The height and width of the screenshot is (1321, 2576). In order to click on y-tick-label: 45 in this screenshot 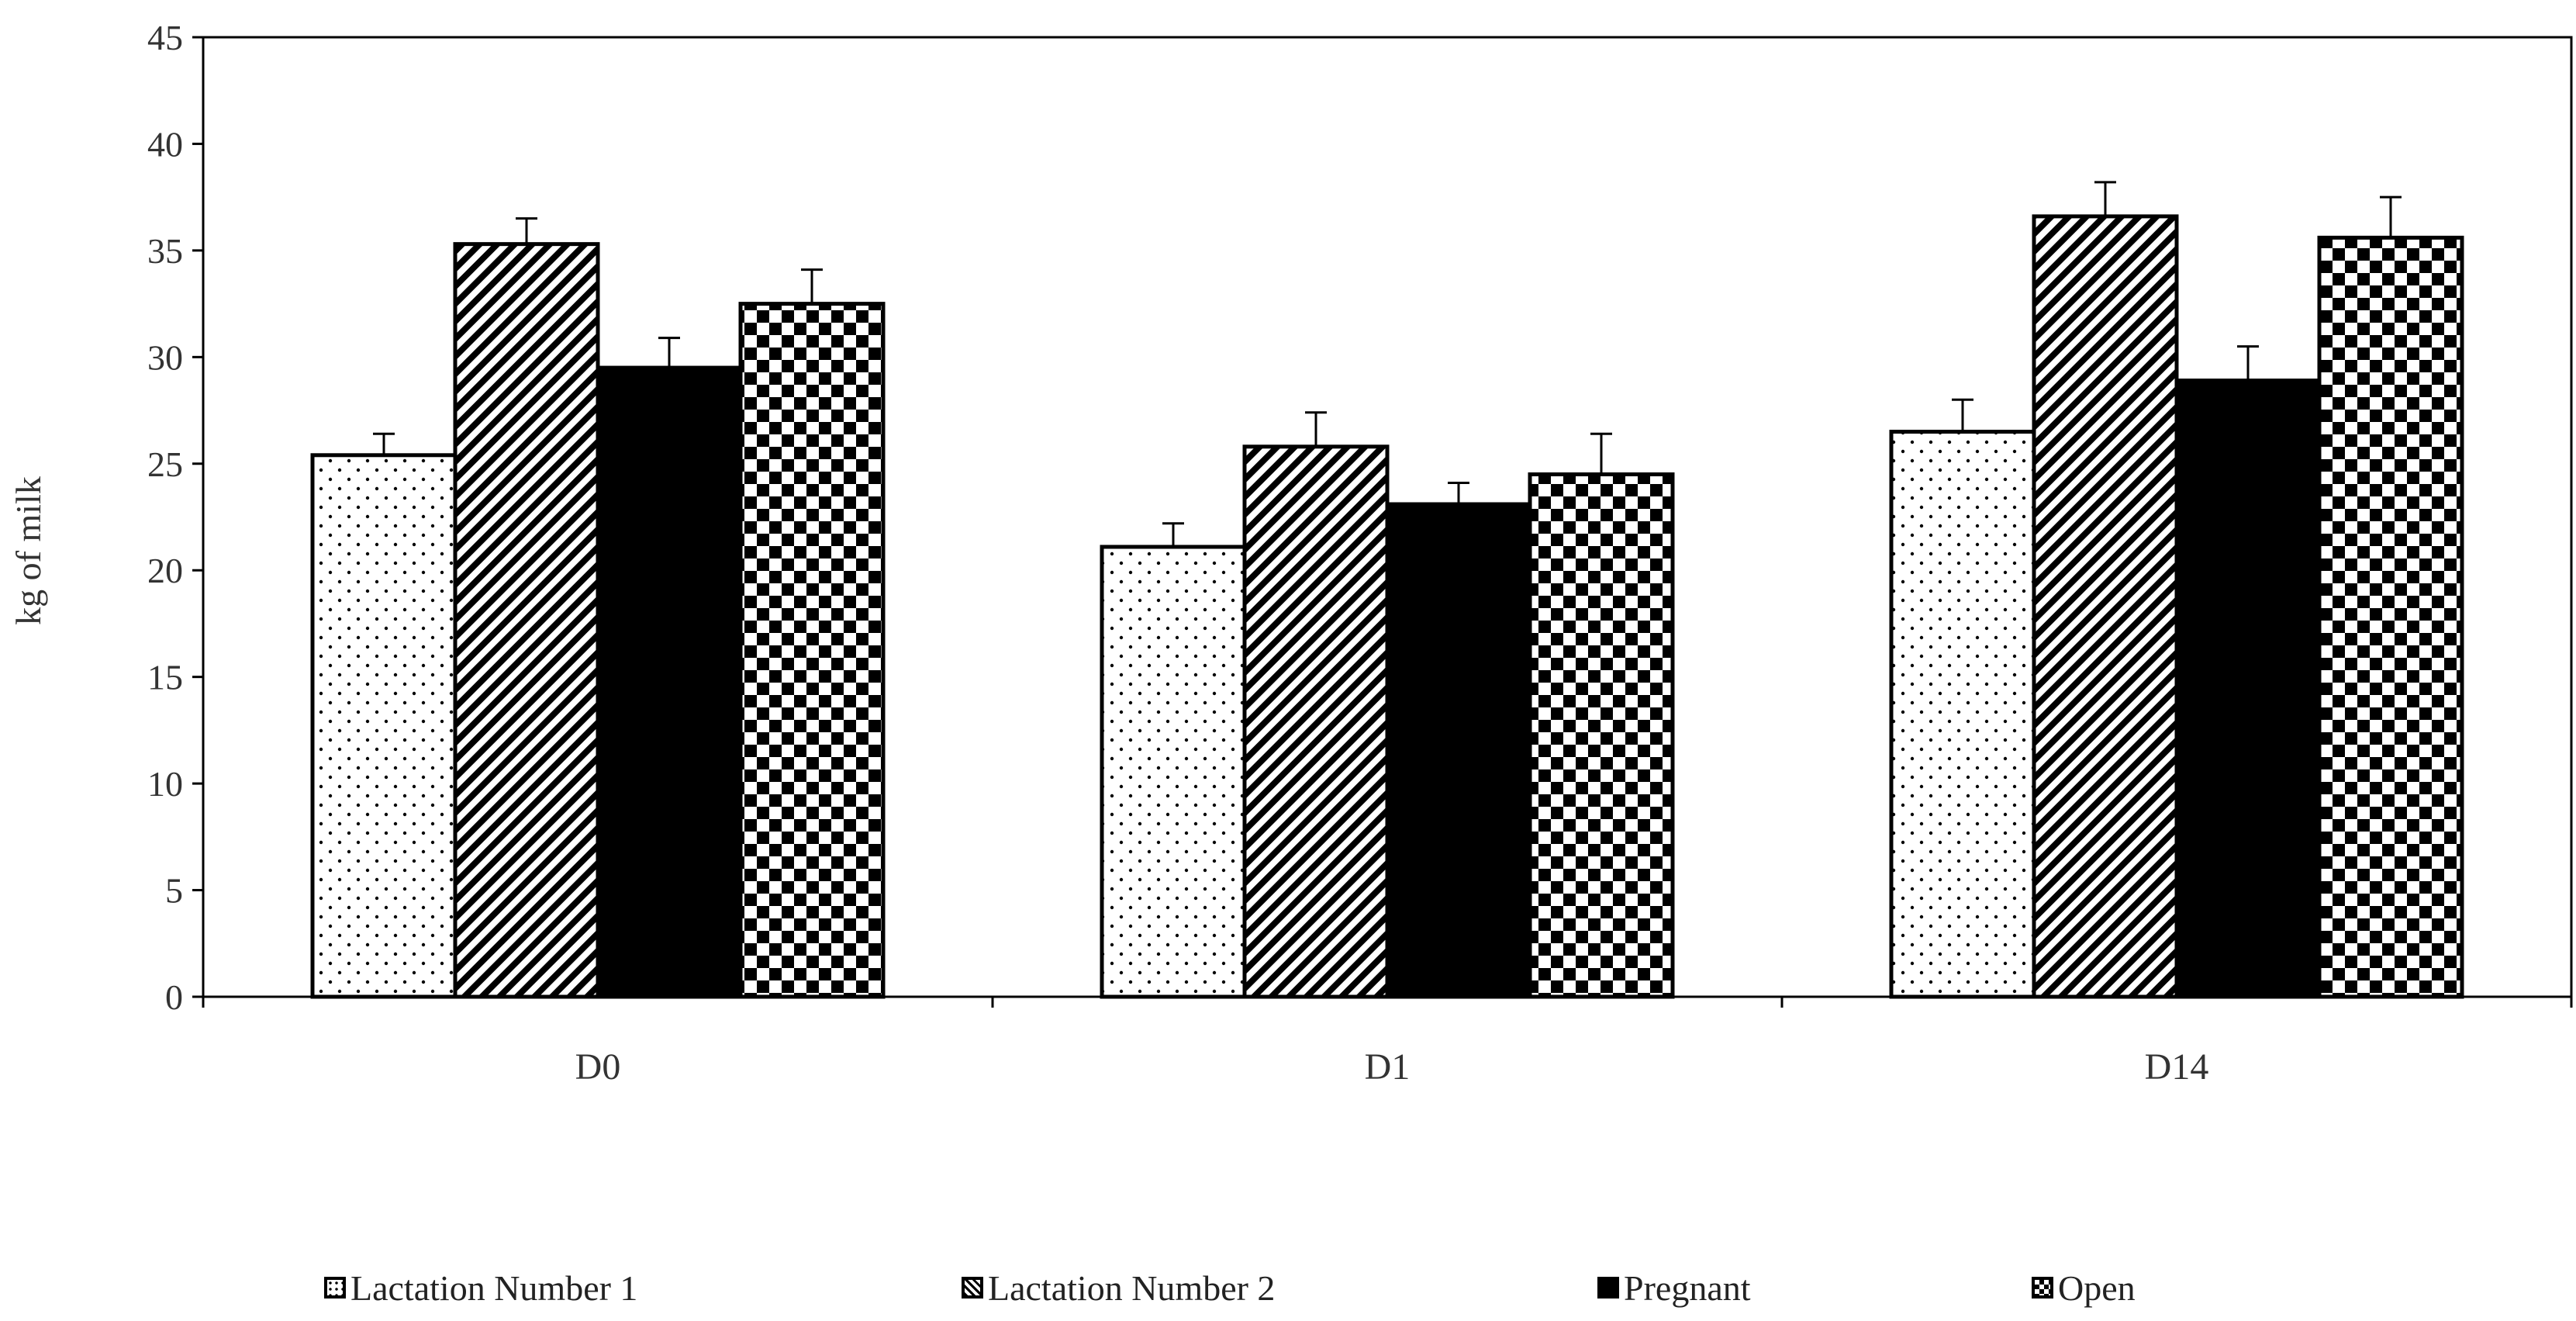, I will do `click(165, 37)`.